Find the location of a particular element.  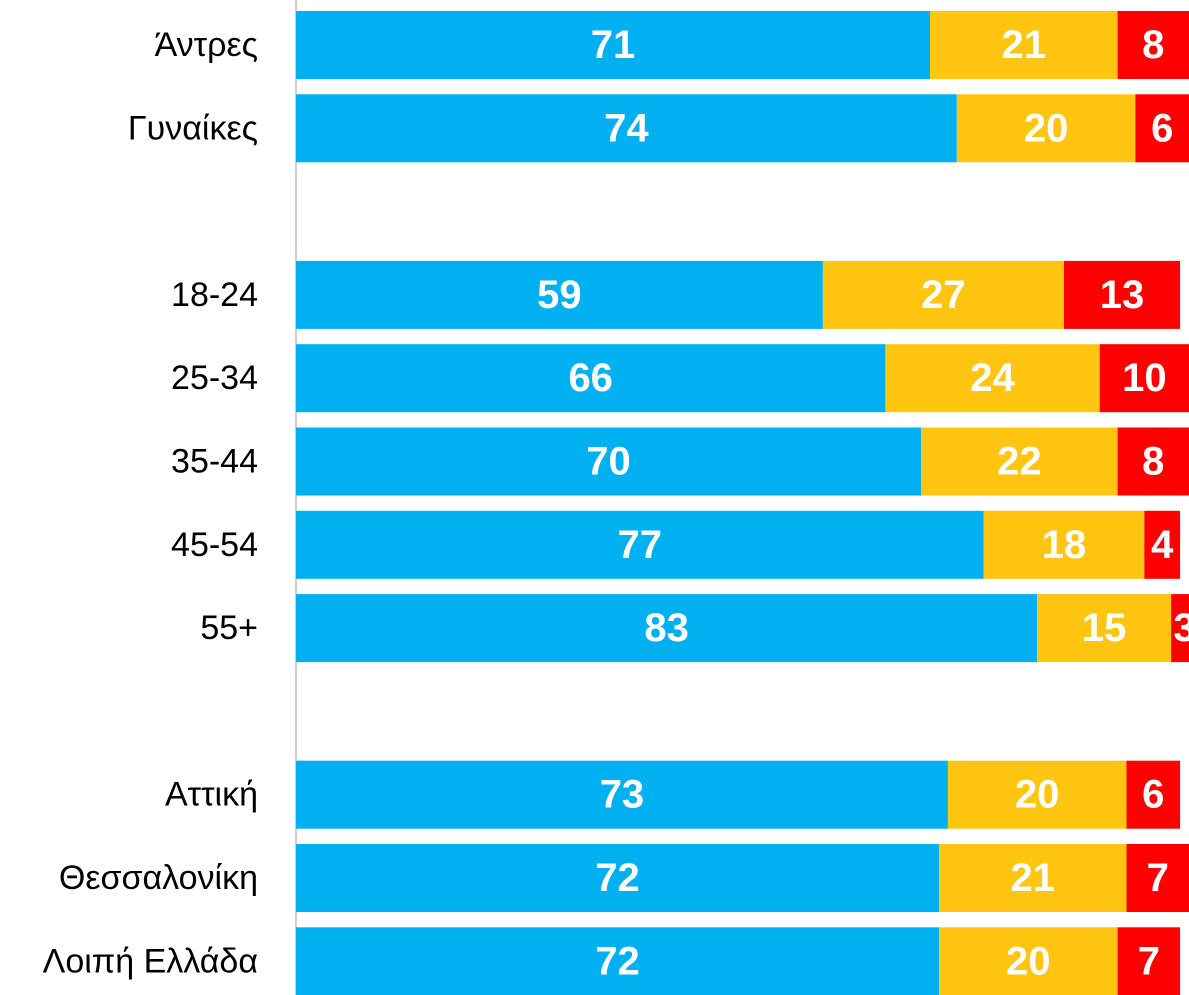

value-label: 22 is located at coordinates (1019, 462).